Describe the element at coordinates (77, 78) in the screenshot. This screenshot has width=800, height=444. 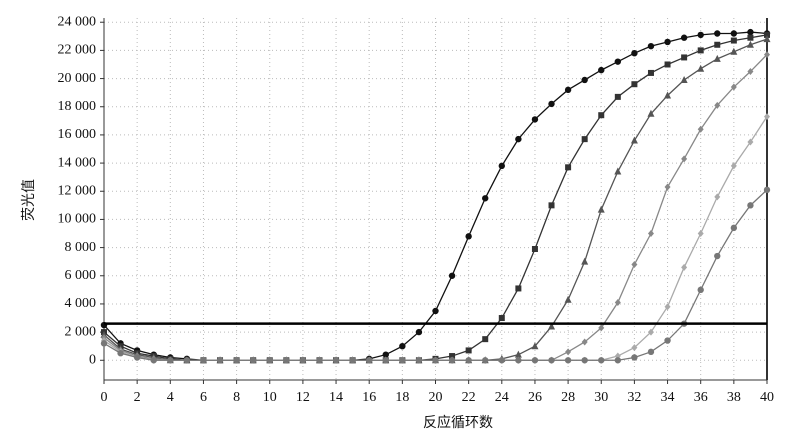
I see `y-tick-label: 20 000` at that location.